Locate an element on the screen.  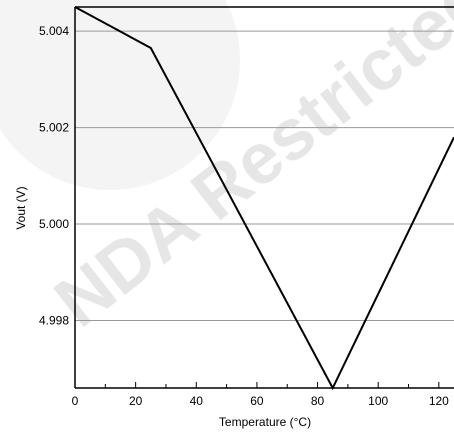
x-tick-label: 100 is located at coordinates (378, 401).